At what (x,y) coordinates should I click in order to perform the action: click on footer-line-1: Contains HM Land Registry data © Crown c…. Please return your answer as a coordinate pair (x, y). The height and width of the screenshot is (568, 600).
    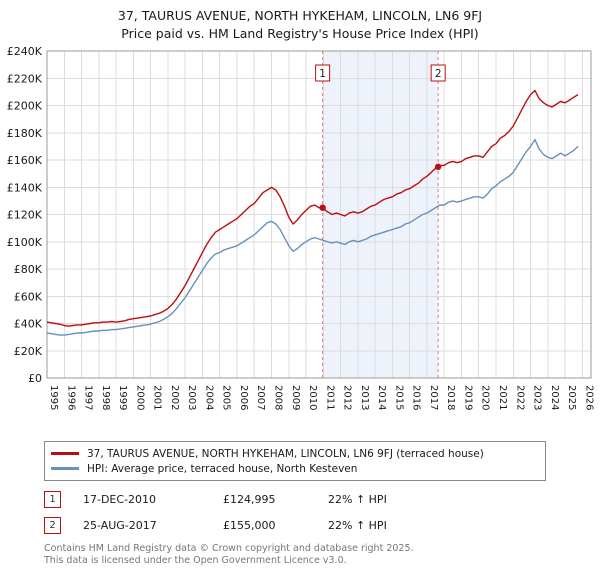
    Looking at the image, I should click on (229, 548).